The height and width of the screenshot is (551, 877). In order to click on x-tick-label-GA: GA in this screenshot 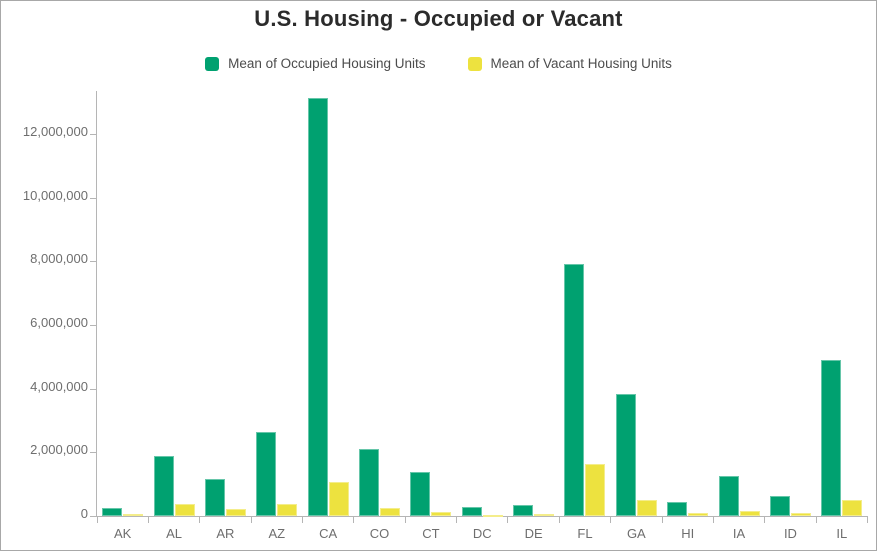, I will do `click(636, 533)`.